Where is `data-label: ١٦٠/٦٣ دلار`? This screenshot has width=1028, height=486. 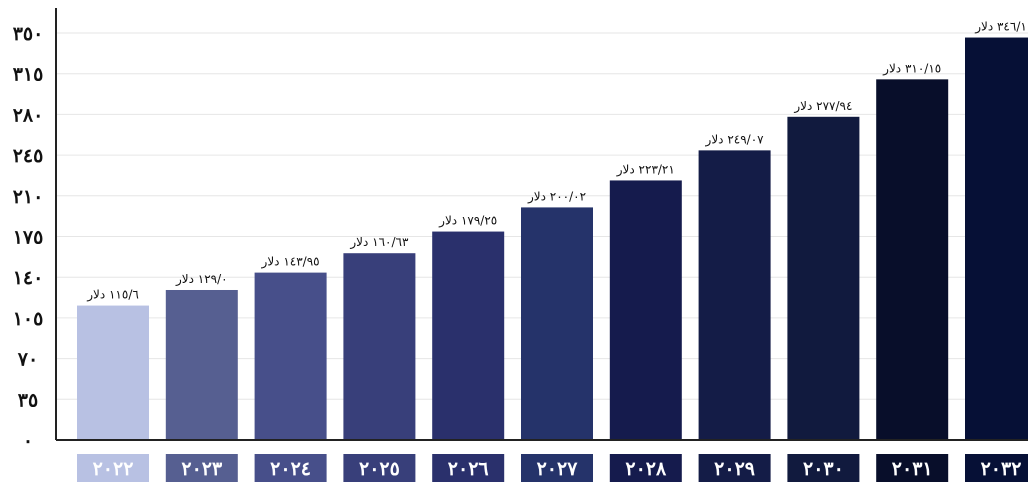
data-label: ١٦٠/٦٣ دلار is located at coordinates (379, 242).